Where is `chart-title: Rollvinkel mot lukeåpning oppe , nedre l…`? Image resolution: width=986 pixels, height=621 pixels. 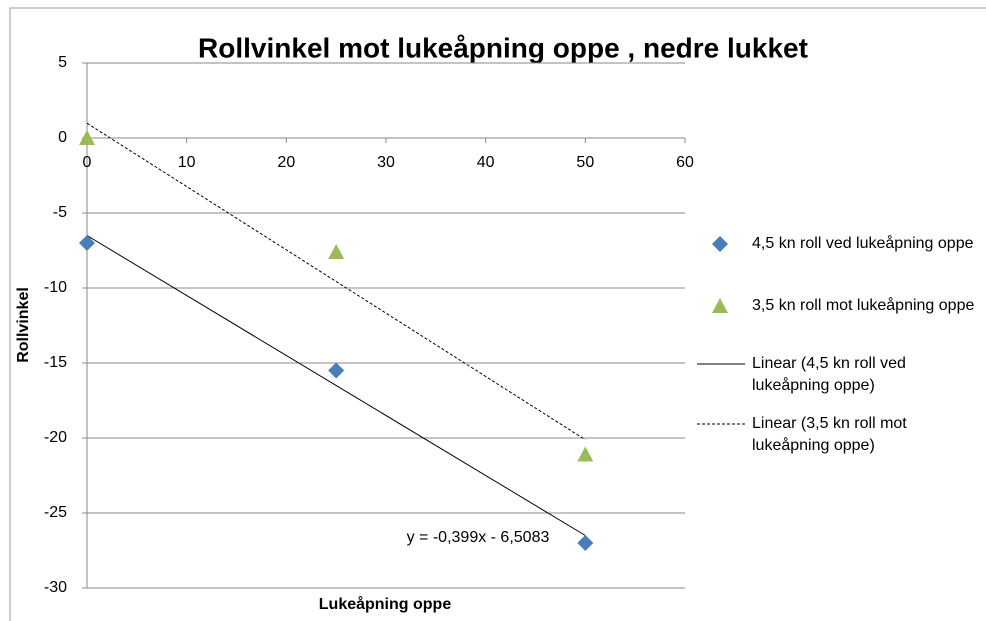
chart-title: Rollvinkel mot lukeåpning oppe , nedre l… is located at coordinates (503, 47).